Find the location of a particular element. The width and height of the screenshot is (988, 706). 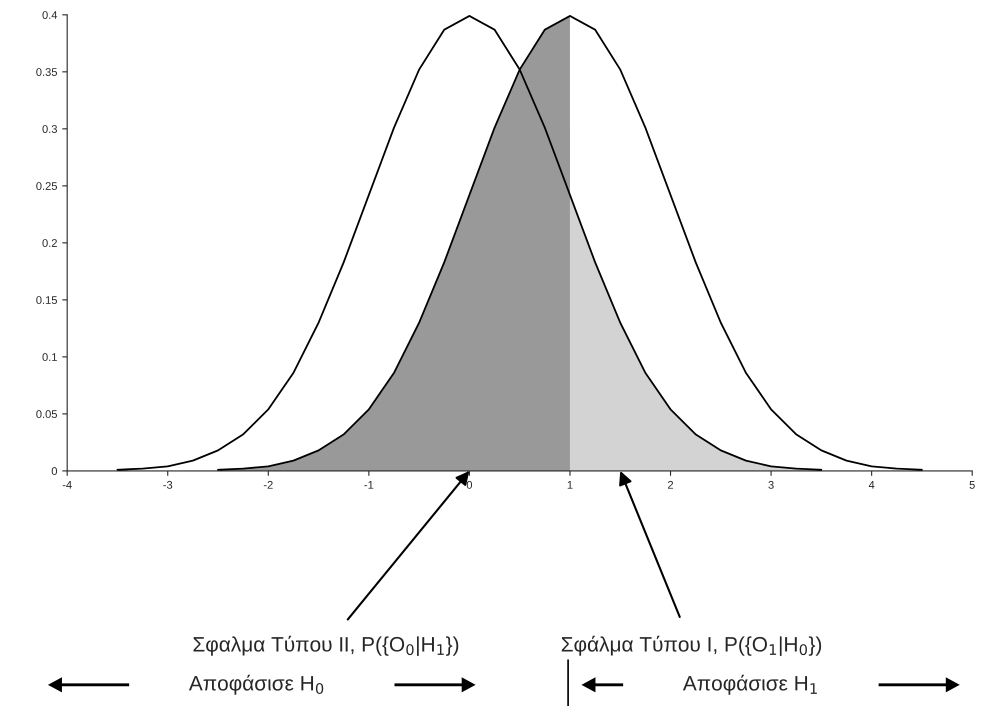

x-tick-label: -1 is located at coordinates (369, 485).